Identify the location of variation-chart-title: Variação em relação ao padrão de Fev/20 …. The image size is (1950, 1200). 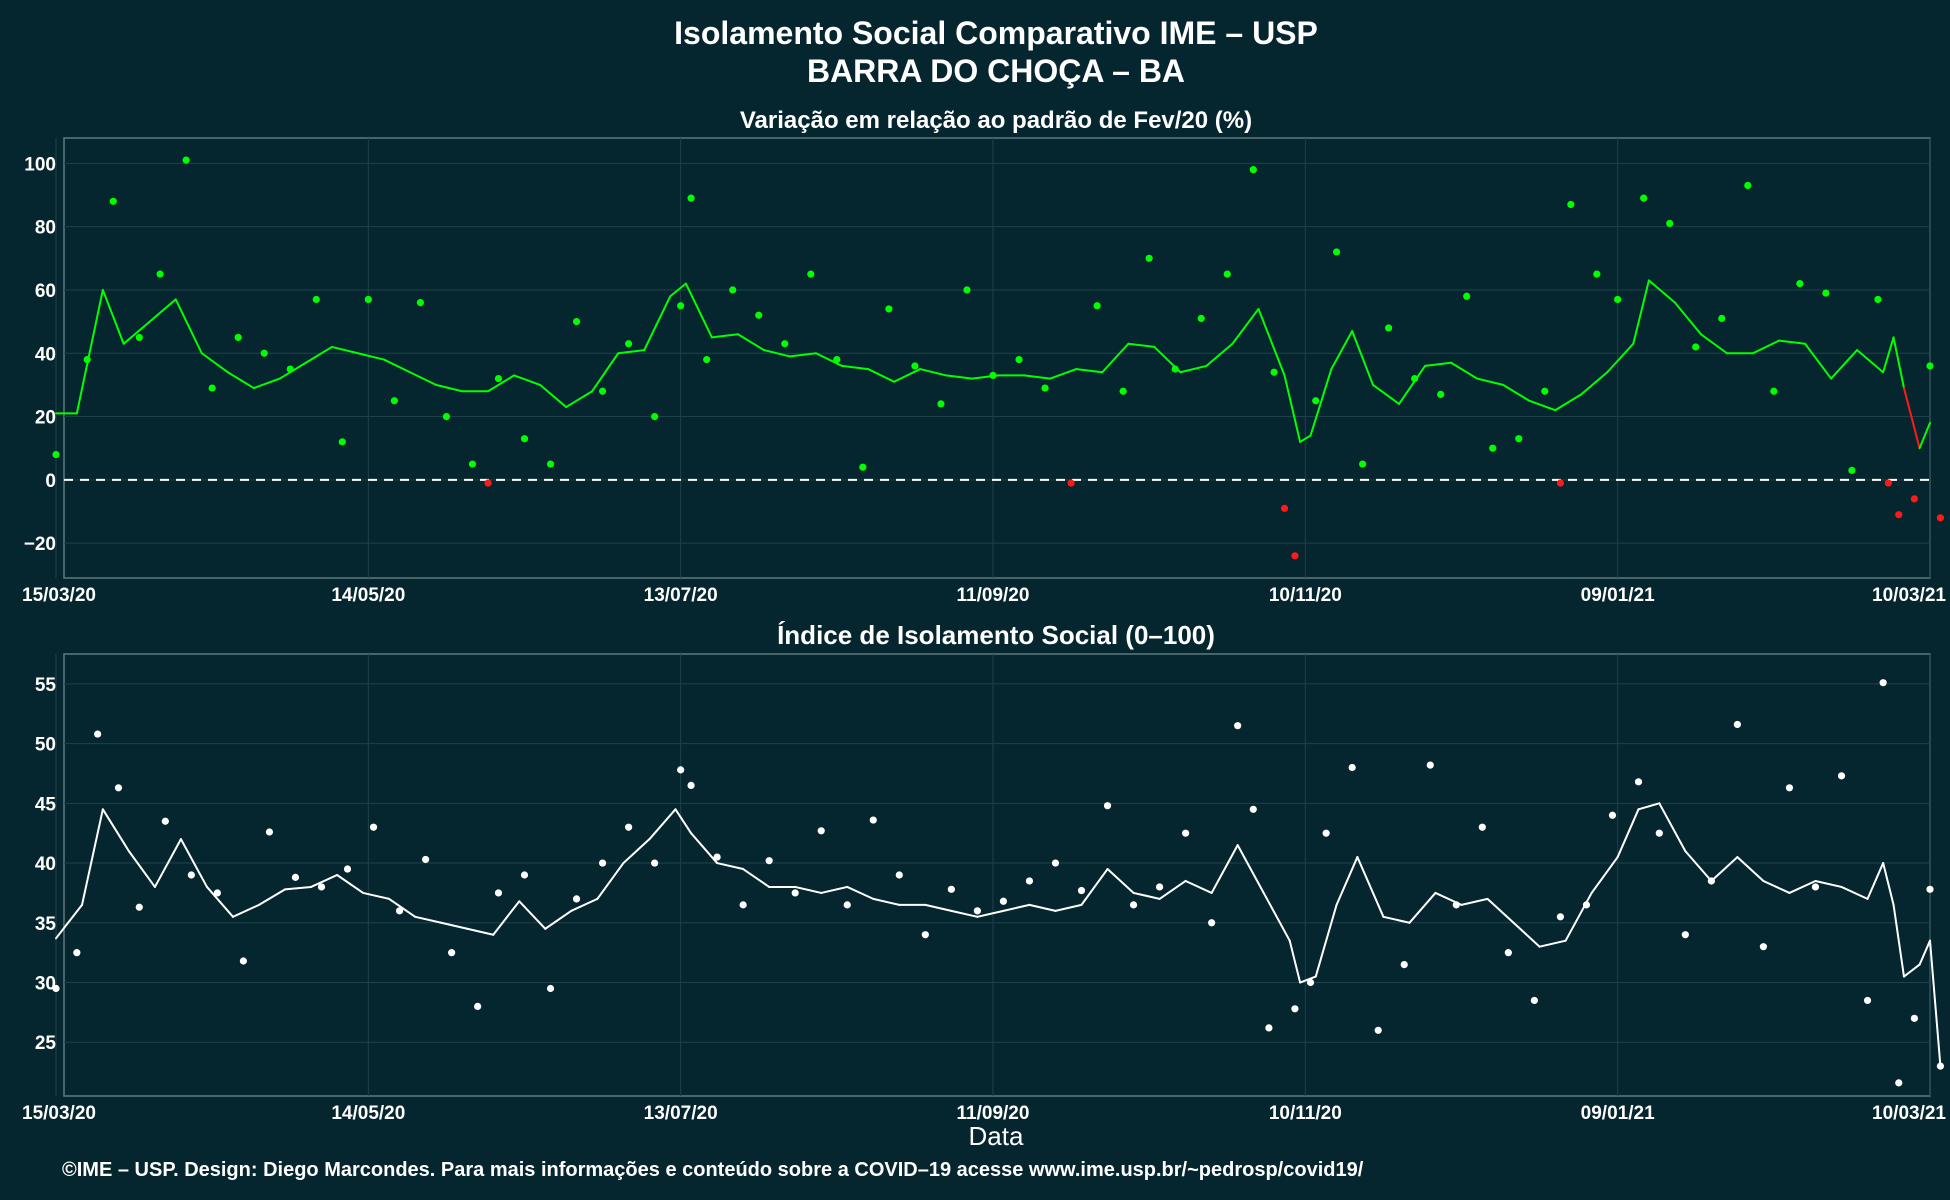
(996, 120).